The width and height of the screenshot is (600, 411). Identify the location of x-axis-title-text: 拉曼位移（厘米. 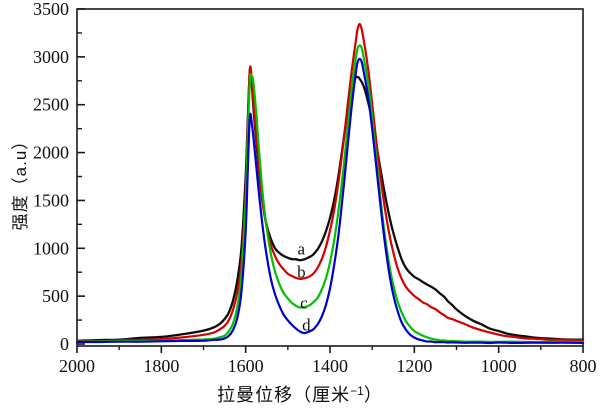
(284, 395).